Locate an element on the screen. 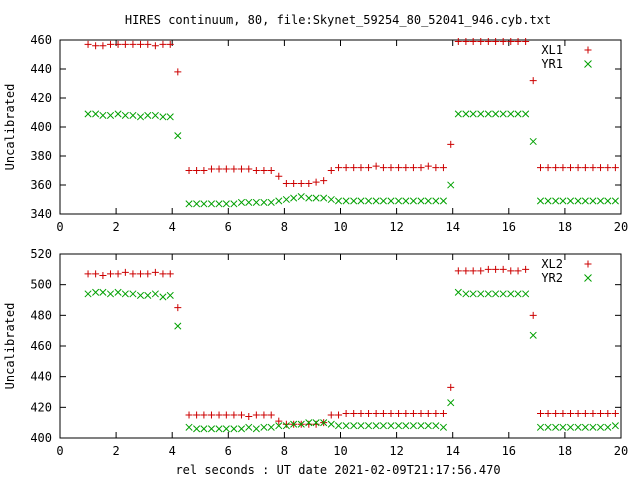 This screenshot has height=480, width=640. y-axis-label: Uncalibrated is located at coordinates (10, 346).